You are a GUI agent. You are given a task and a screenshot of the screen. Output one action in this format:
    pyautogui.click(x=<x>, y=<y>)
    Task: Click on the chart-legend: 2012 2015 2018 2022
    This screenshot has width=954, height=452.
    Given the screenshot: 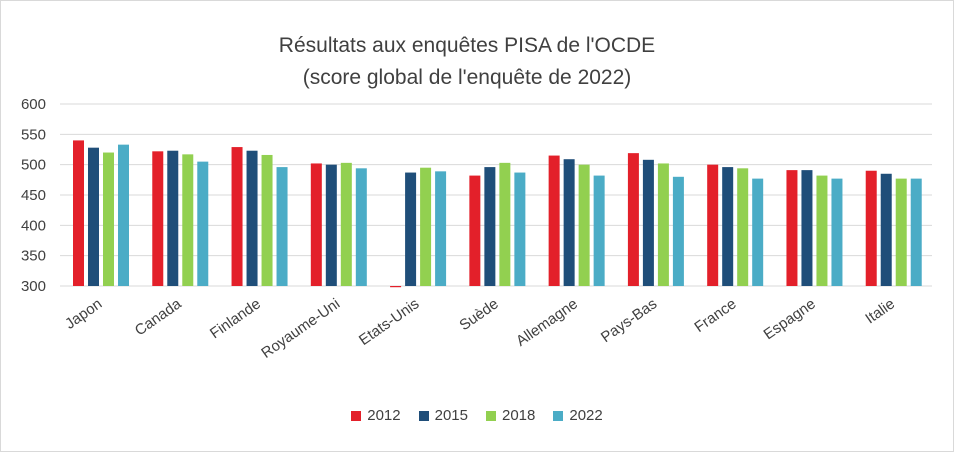 What is the action you would take?
    pyautogui.click(x=477, y=415)
    